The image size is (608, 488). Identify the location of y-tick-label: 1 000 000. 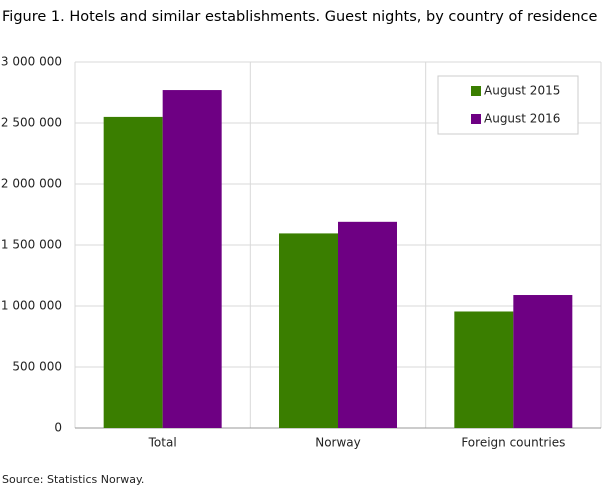
(31, 306).